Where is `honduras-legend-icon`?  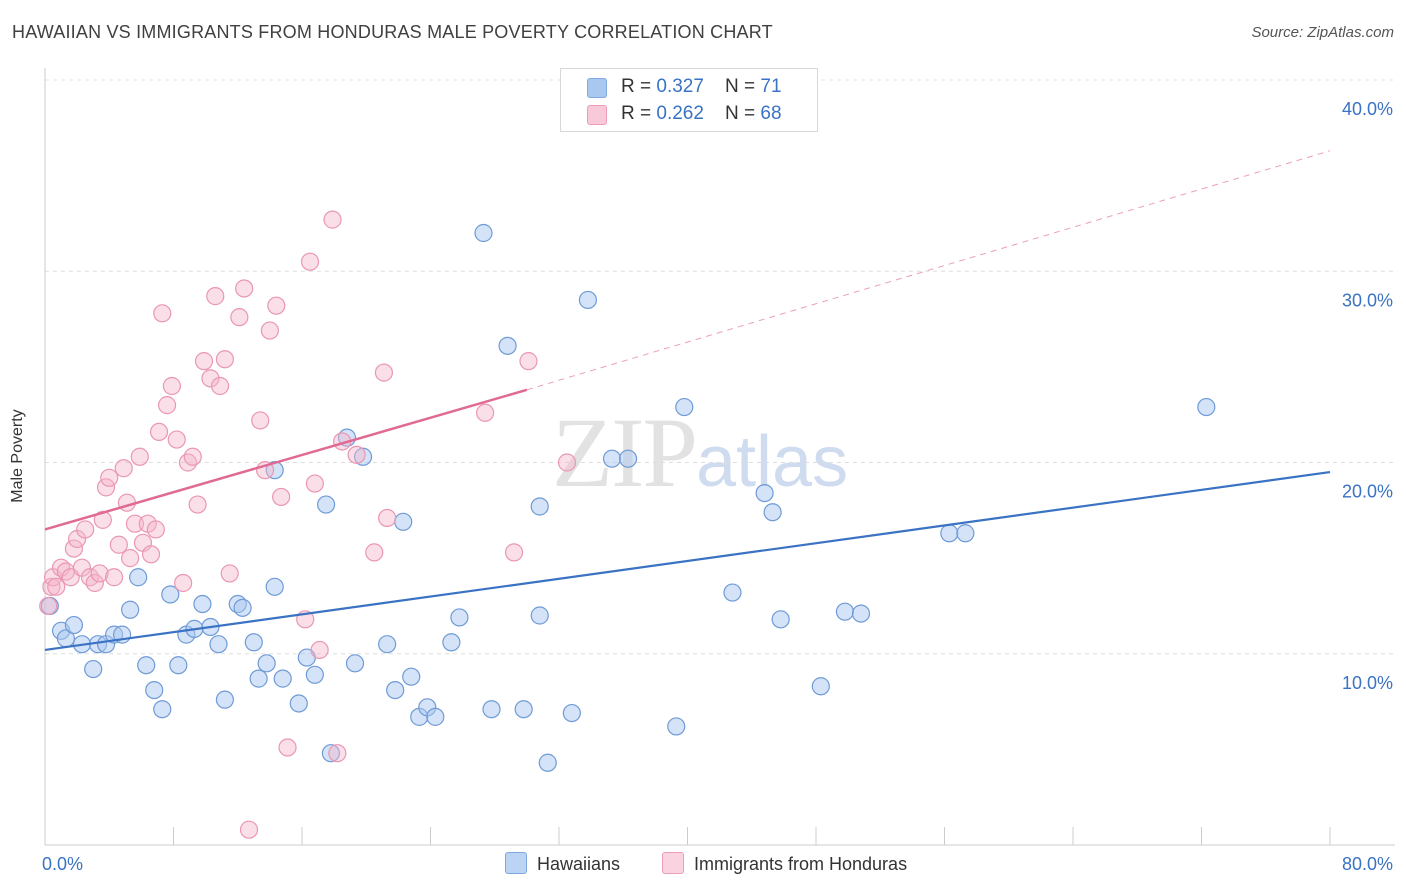 honduras-legend-icon is located at coordinates (673, 863).